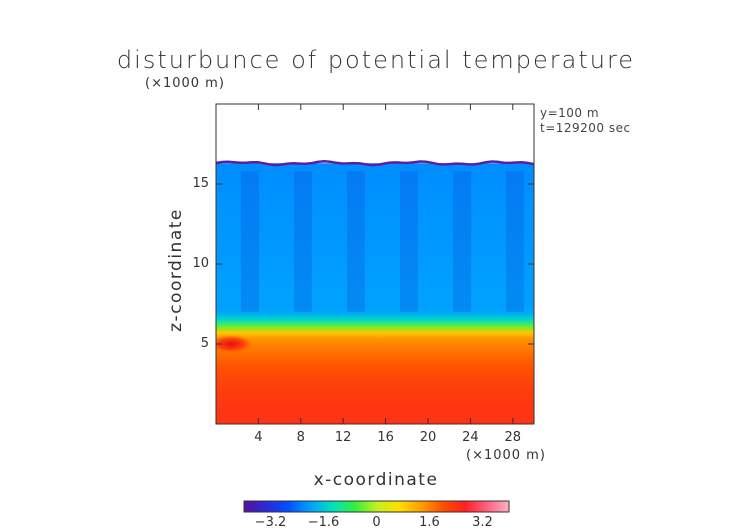 The image size is (752, 532). Describe the element at coordinates (234, 344) in the screenshot. I see `warm-blob` at that location.